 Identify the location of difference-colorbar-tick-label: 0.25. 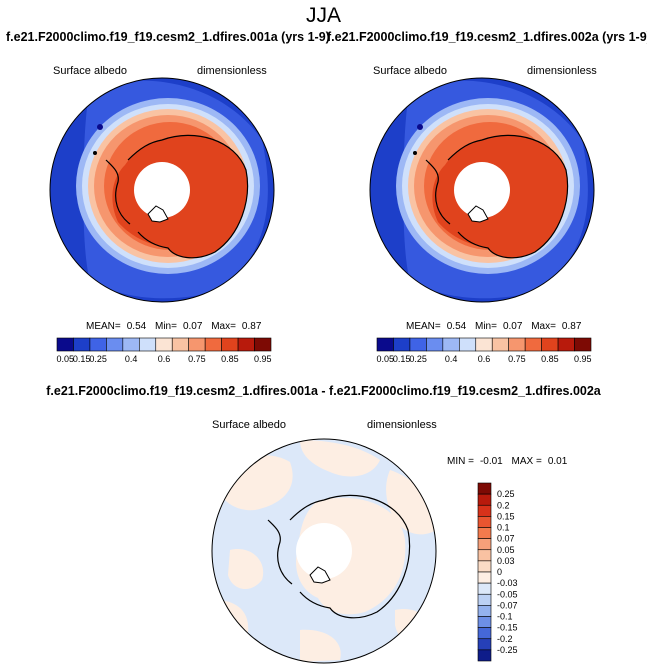
(506, 494).